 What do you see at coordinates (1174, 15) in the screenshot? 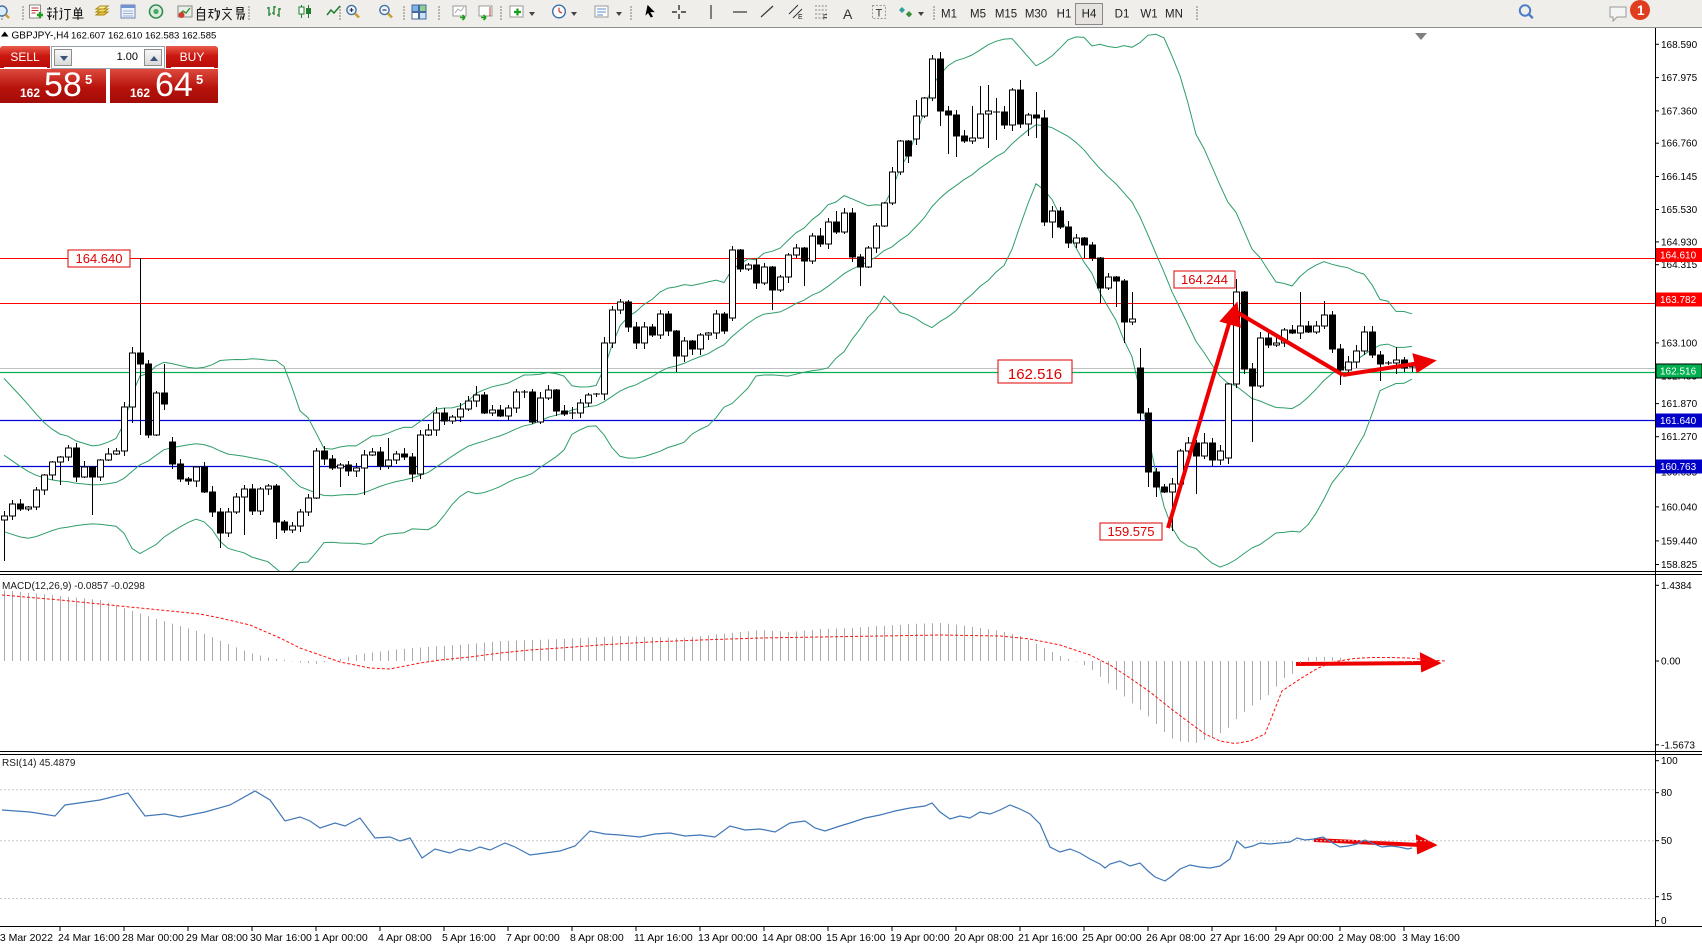
I see `svg-text: MN` at bounding box center [1174, 15].